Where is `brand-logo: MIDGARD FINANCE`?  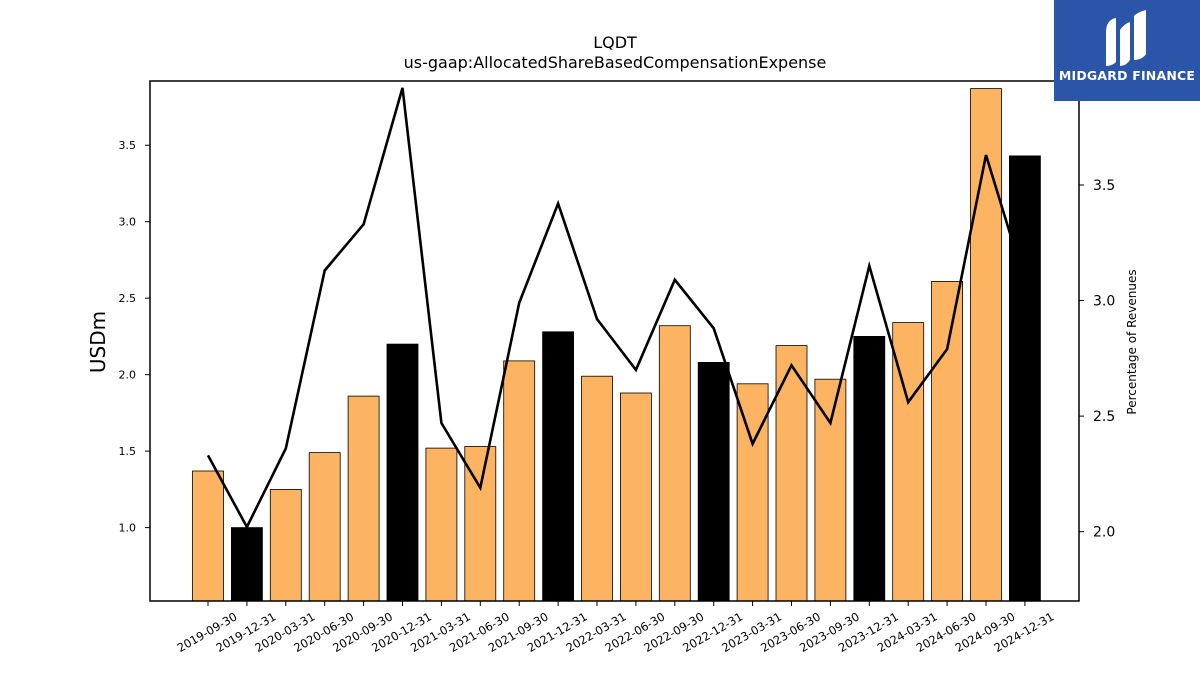 brand-logo: MIDGARD FINANCE is located at coordinates (1127, 50).